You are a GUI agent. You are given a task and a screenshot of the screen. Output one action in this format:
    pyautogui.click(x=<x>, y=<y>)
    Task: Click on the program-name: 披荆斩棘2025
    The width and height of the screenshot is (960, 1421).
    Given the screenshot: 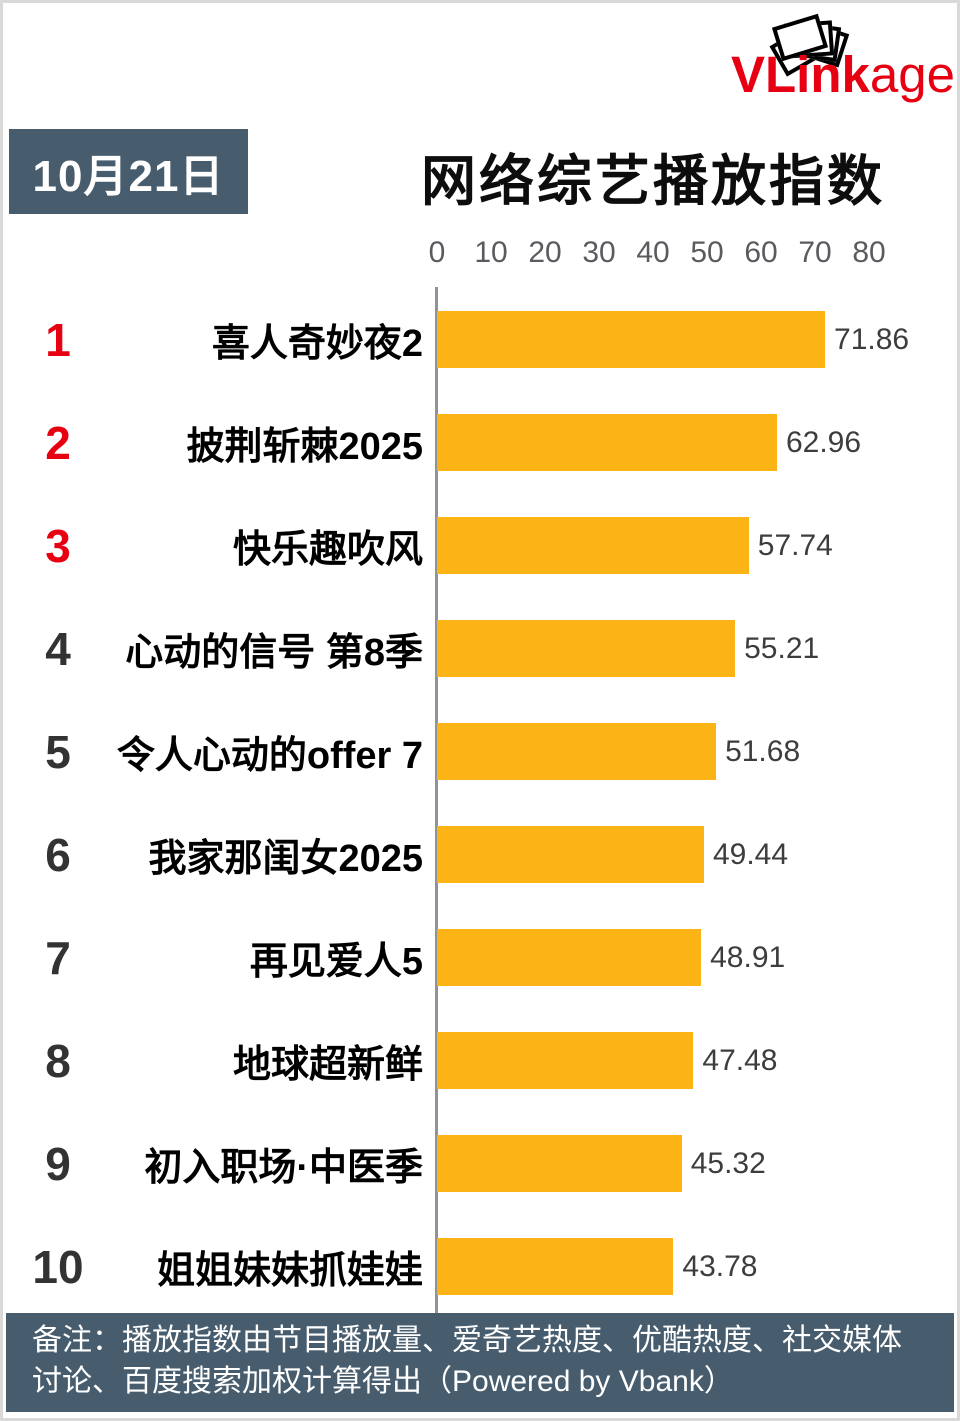 What is the action you would take?
    pyautogui.click(x=304, y=447)
    